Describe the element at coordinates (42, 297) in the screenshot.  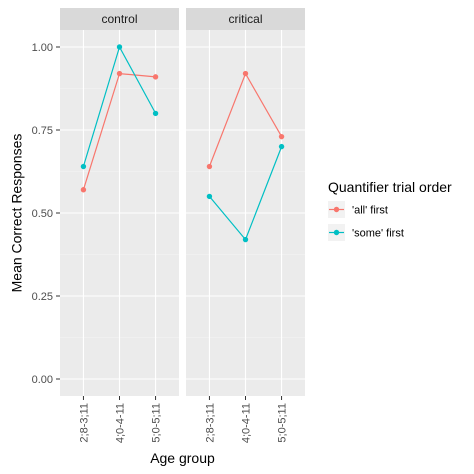
I see `y-tick-label: 0.25` at that location.